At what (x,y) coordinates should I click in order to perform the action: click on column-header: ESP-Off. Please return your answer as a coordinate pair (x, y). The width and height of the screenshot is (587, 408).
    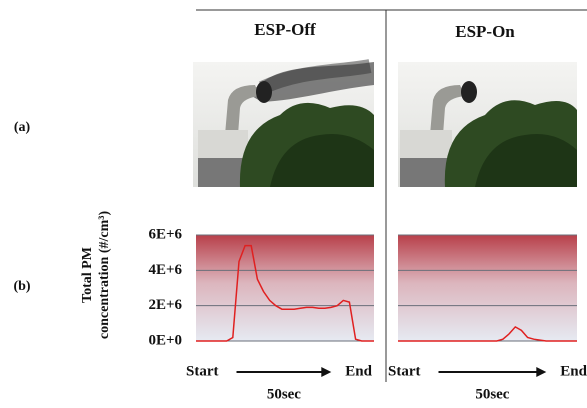
    Looking at the image, I should click on (285, 29).